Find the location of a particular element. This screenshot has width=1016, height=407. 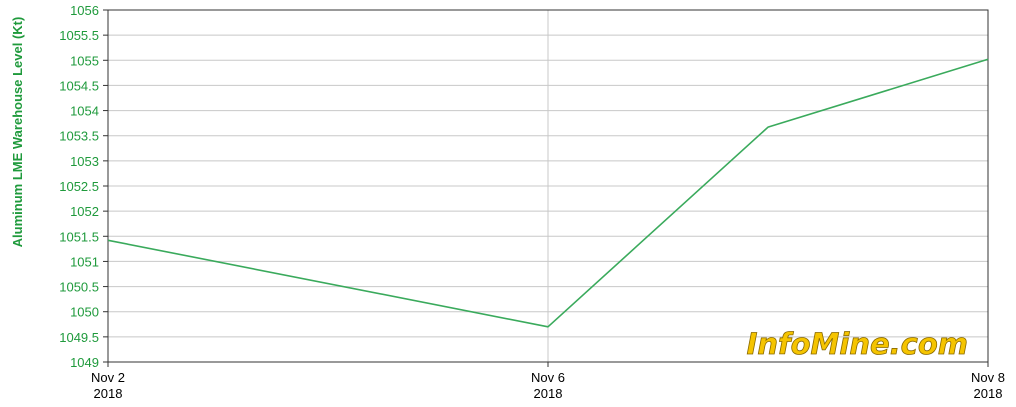

y-tick-label: 1055 is located at coordinates (84, 60).